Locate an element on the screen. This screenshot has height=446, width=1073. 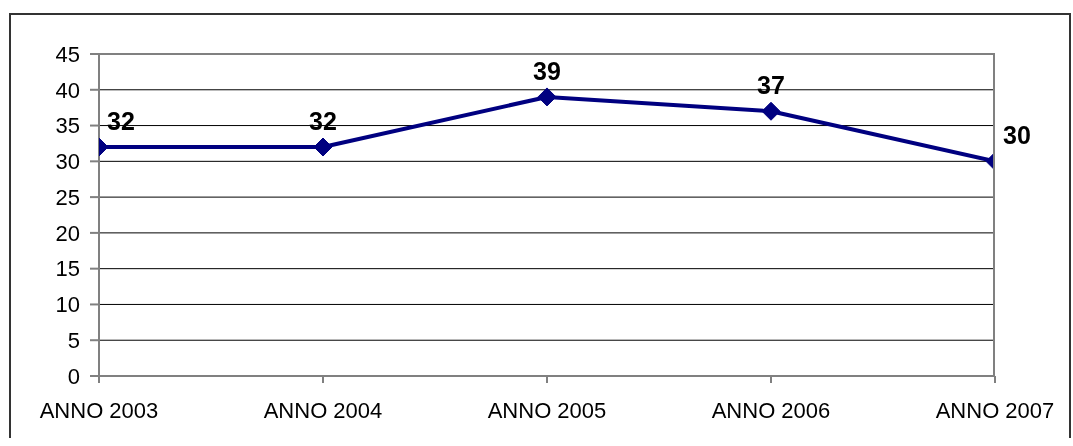
y-tick-label: 45 is located at coordinates (67, 54).